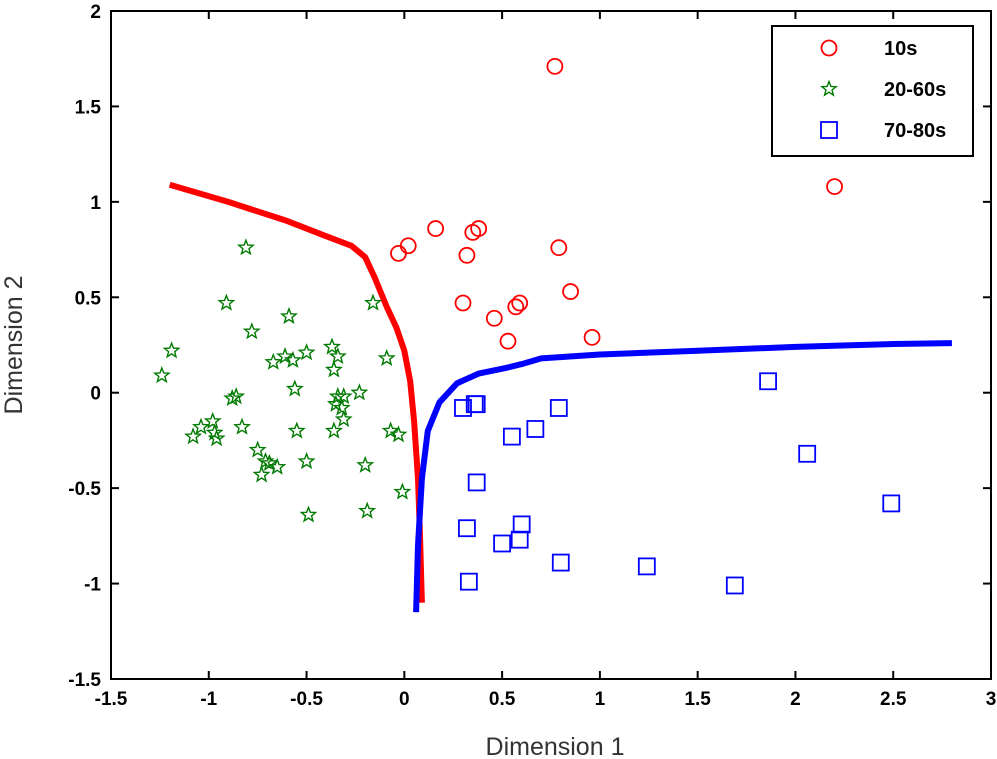 This screenshot has width=997, height=759. Describe the element at coordinates (900, 49) in the screenshot. I see `legend-label: 10s` at that location.